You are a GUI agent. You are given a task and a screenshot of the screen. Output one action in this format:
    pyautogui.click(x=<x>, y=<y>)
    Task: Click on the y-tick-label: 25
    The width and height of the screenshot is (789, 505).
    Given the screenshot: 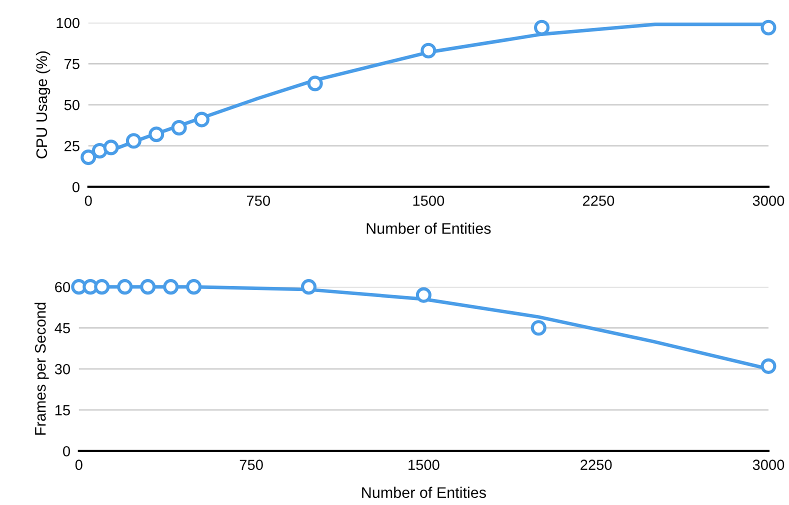 What is the action you would take?
    pyautogui.click(x=72, y=146)
    